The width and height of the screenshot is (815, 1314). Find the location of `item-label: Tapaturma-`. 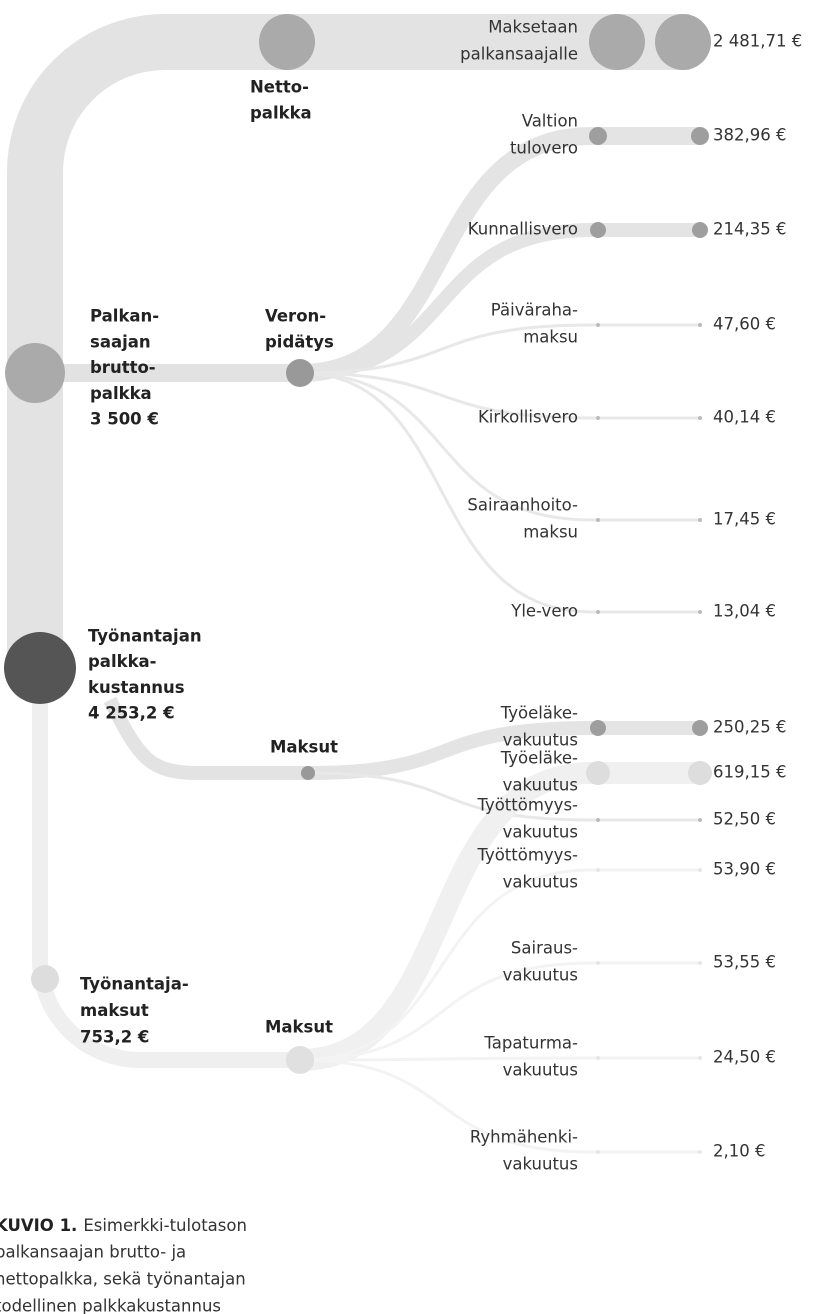

item-label: Tapaturma- is located at coordinates (530, 1043).